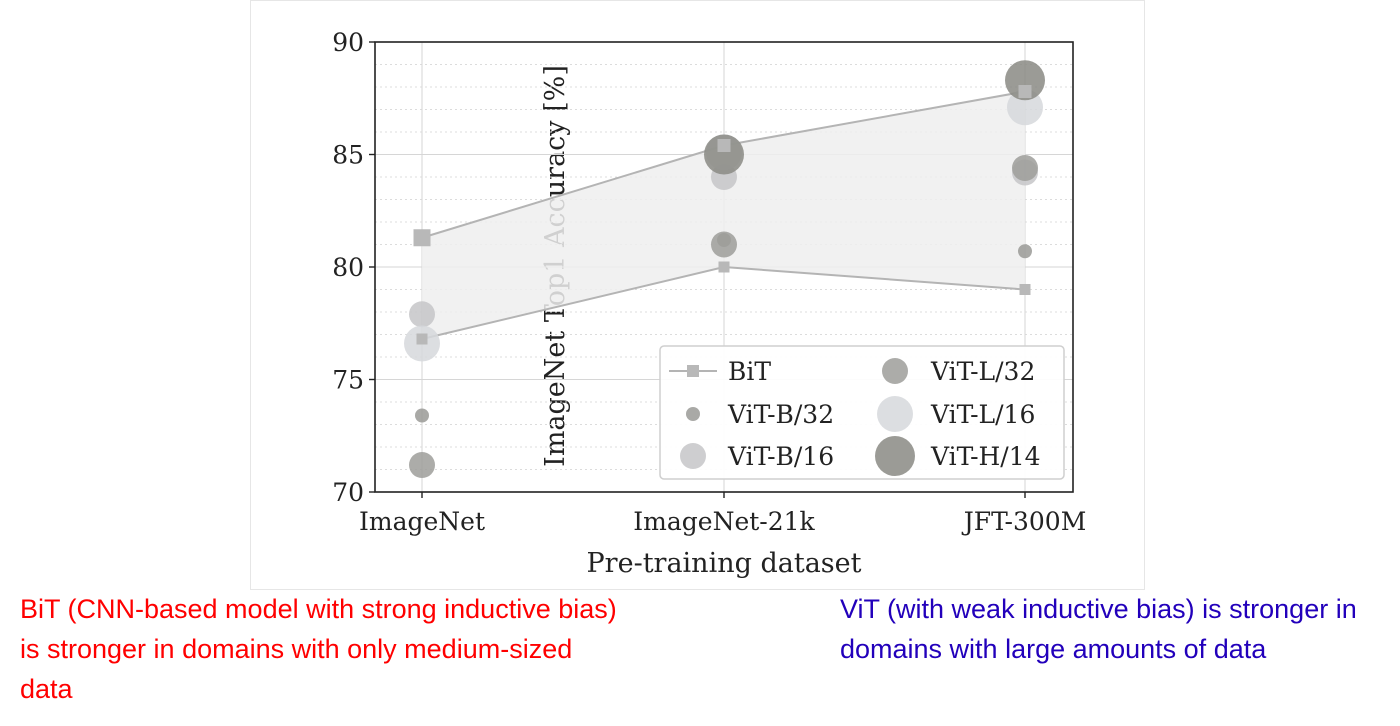 This screenshot has height=726, width=1400. Describe the element at coordinates (693, 371) in the screenshot. I see `legend-bit-marker` at that location.